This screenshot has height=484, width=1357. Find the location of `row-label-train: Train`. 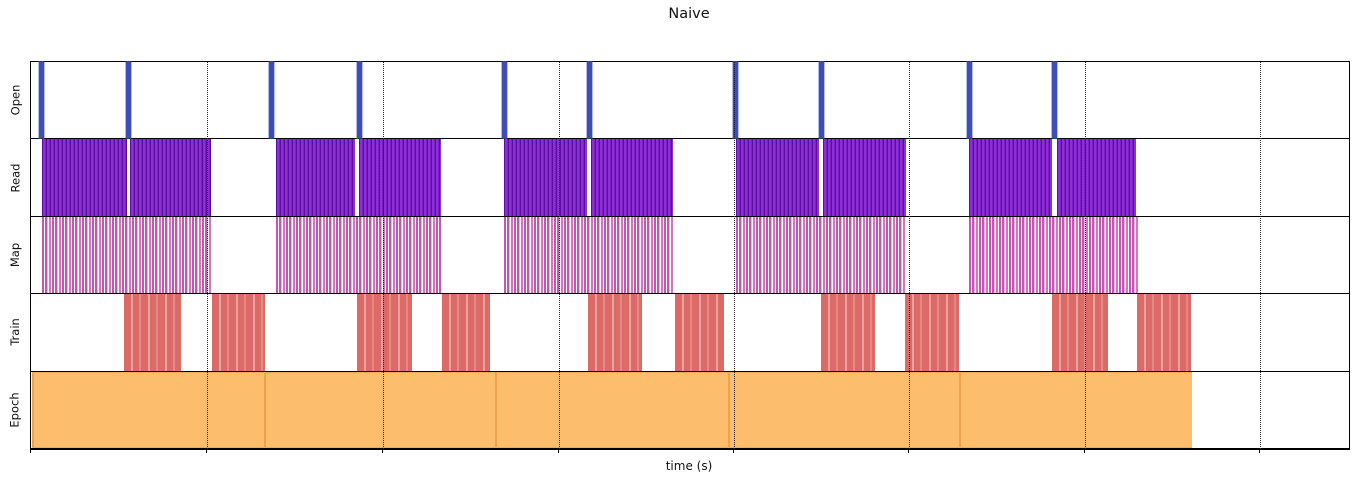

row-label-train: Train is located at coordinates (15, 332).